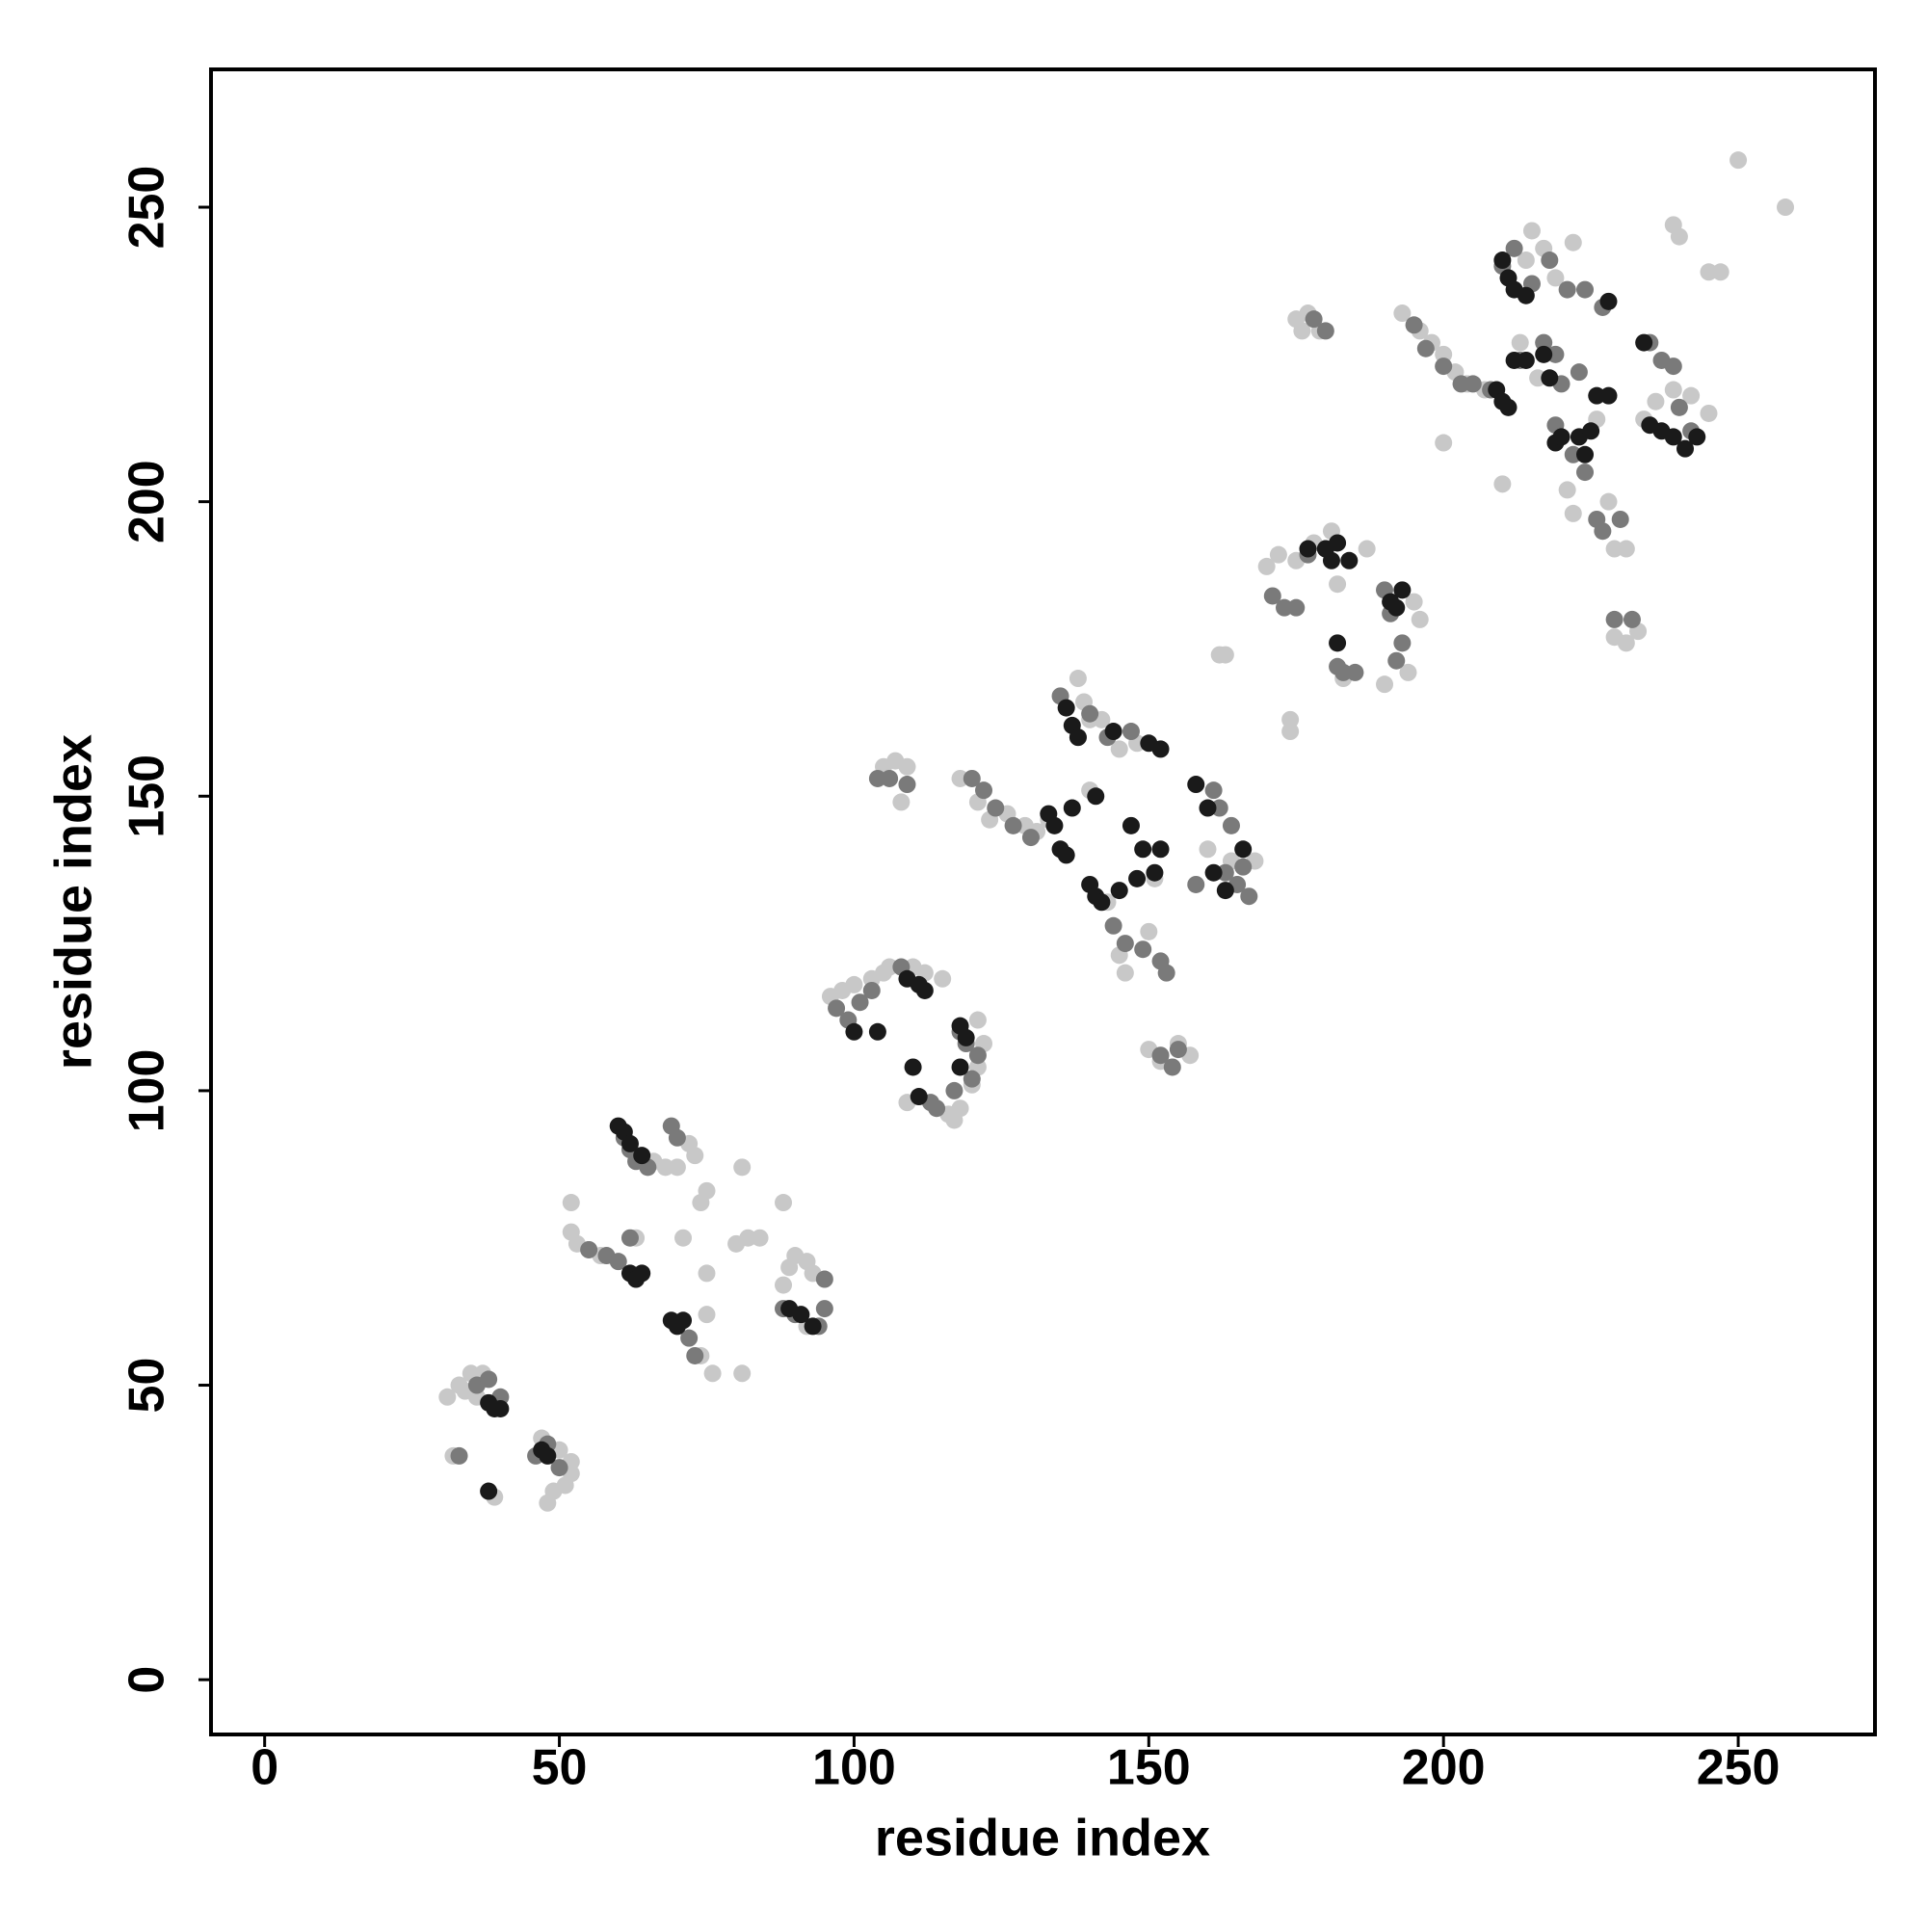 The width and height of the screenshot is (1927, 1932). Describe the element at coordinates (1444, 1768) in the screenshot. I see `x-tick-label: 200` at that location.